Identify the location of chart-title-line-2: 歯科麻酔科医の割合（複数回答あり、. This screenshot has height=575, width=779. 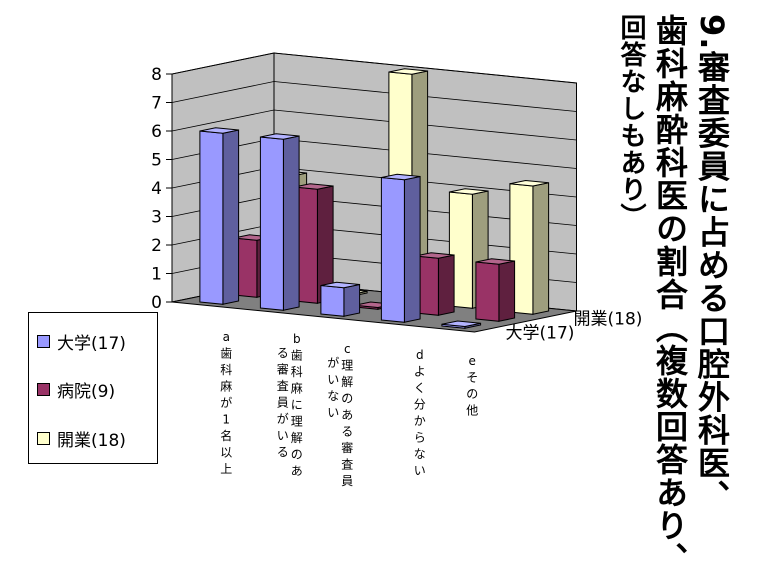
(670, 294).